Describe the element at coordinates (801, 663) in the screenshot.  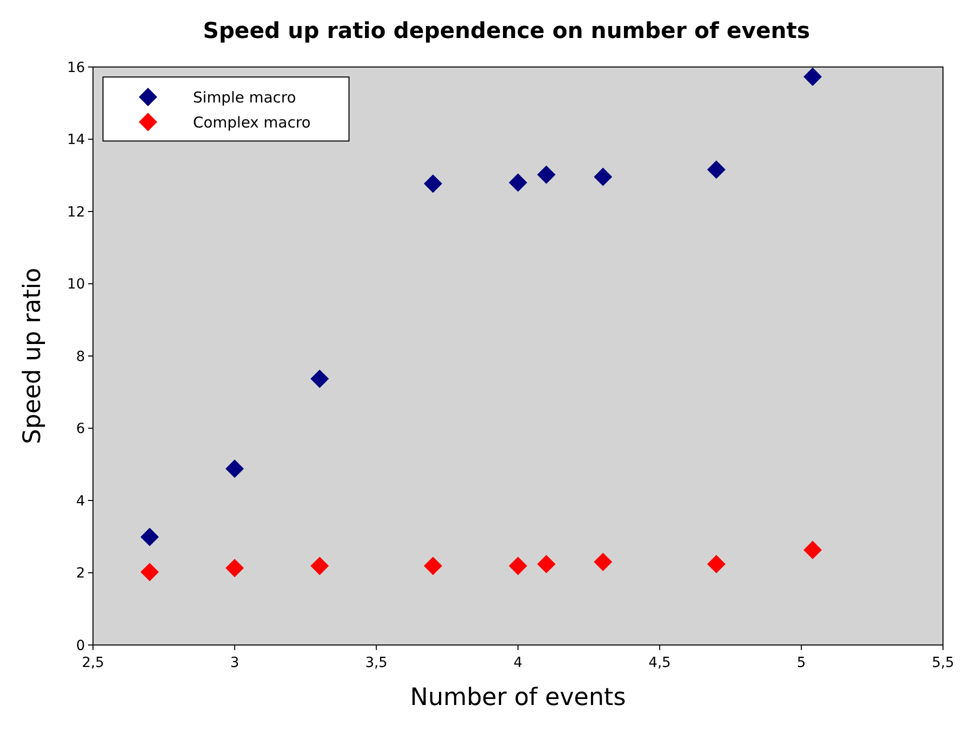
I see `x-tick-label: 5` at that location.